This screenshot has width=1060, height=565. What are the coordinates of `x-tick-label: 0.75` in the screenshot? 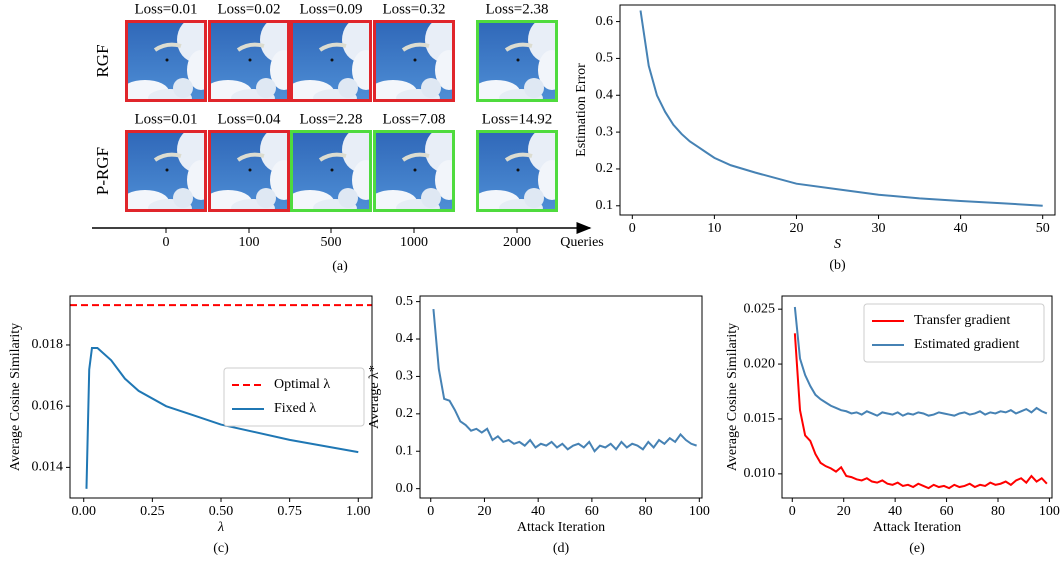 It's located at (289, 511).